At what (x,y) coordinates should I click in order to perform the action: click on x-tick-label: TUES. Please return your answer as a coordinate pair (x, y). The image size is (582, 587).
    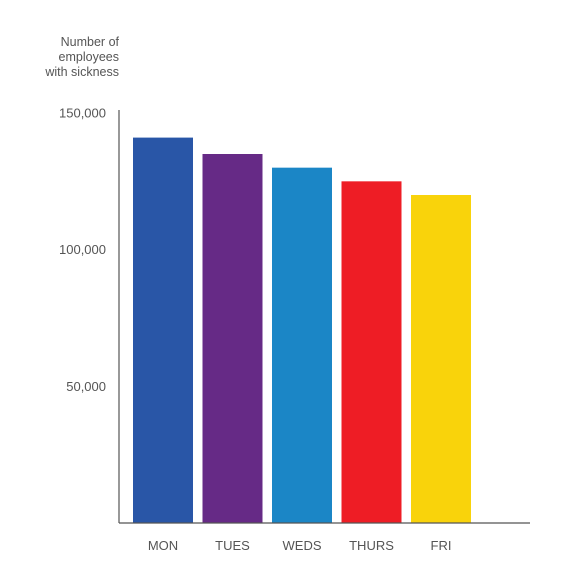
    Looking at the image, I should click on (232, 545).